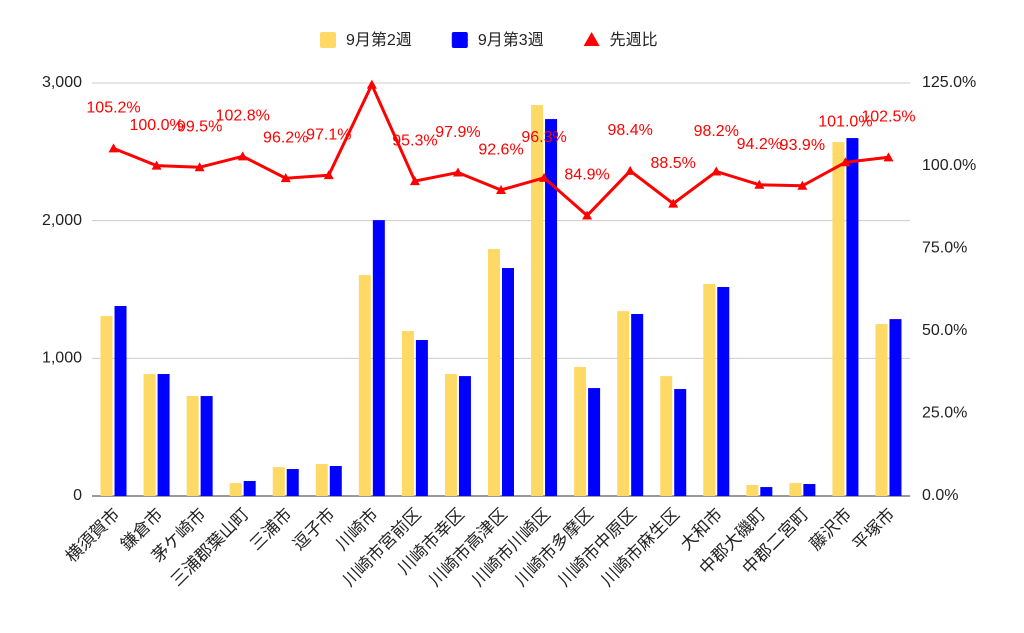  Describe the element at coordinates (673, 163) in the screenshot. I see `data-label: 88.5%` at that location.